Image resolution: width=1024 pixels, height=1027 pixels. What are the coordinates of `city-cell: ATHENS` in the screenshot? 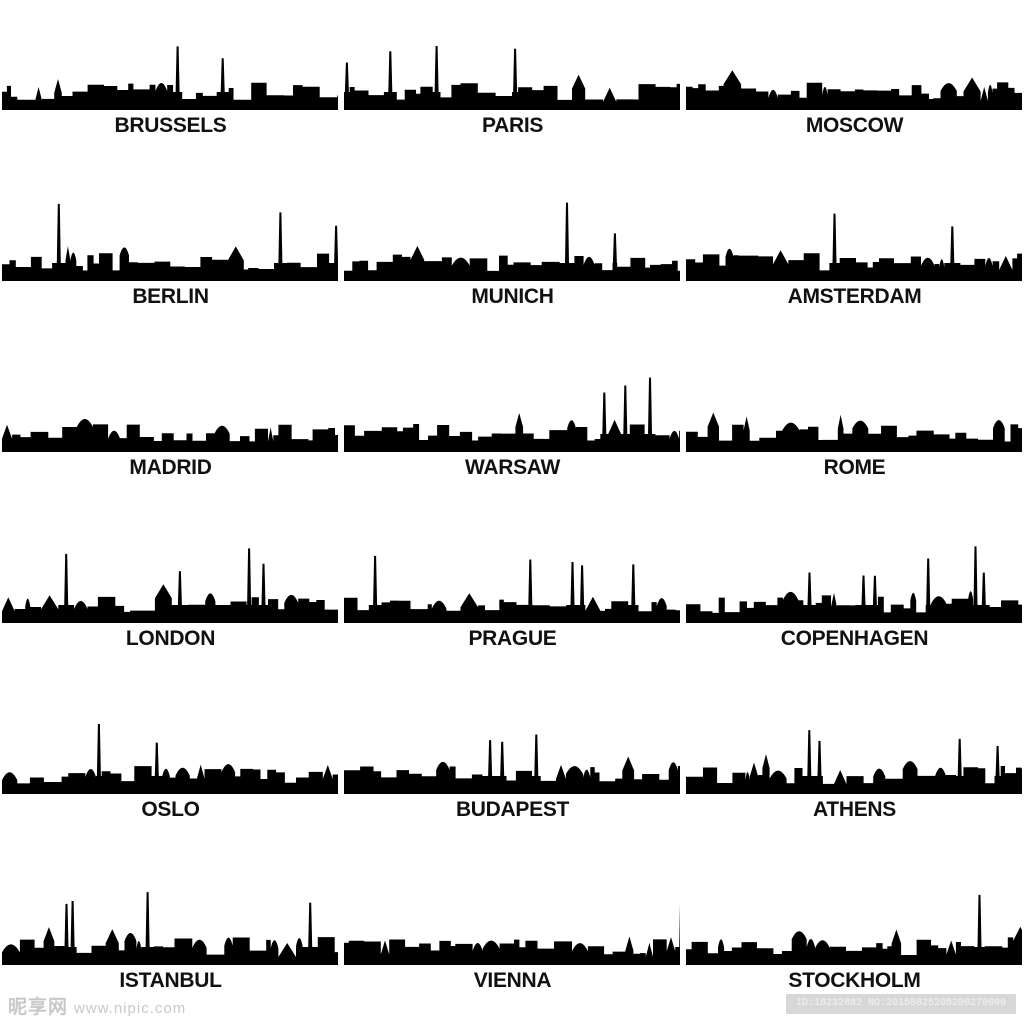 It's located at (854, 771).